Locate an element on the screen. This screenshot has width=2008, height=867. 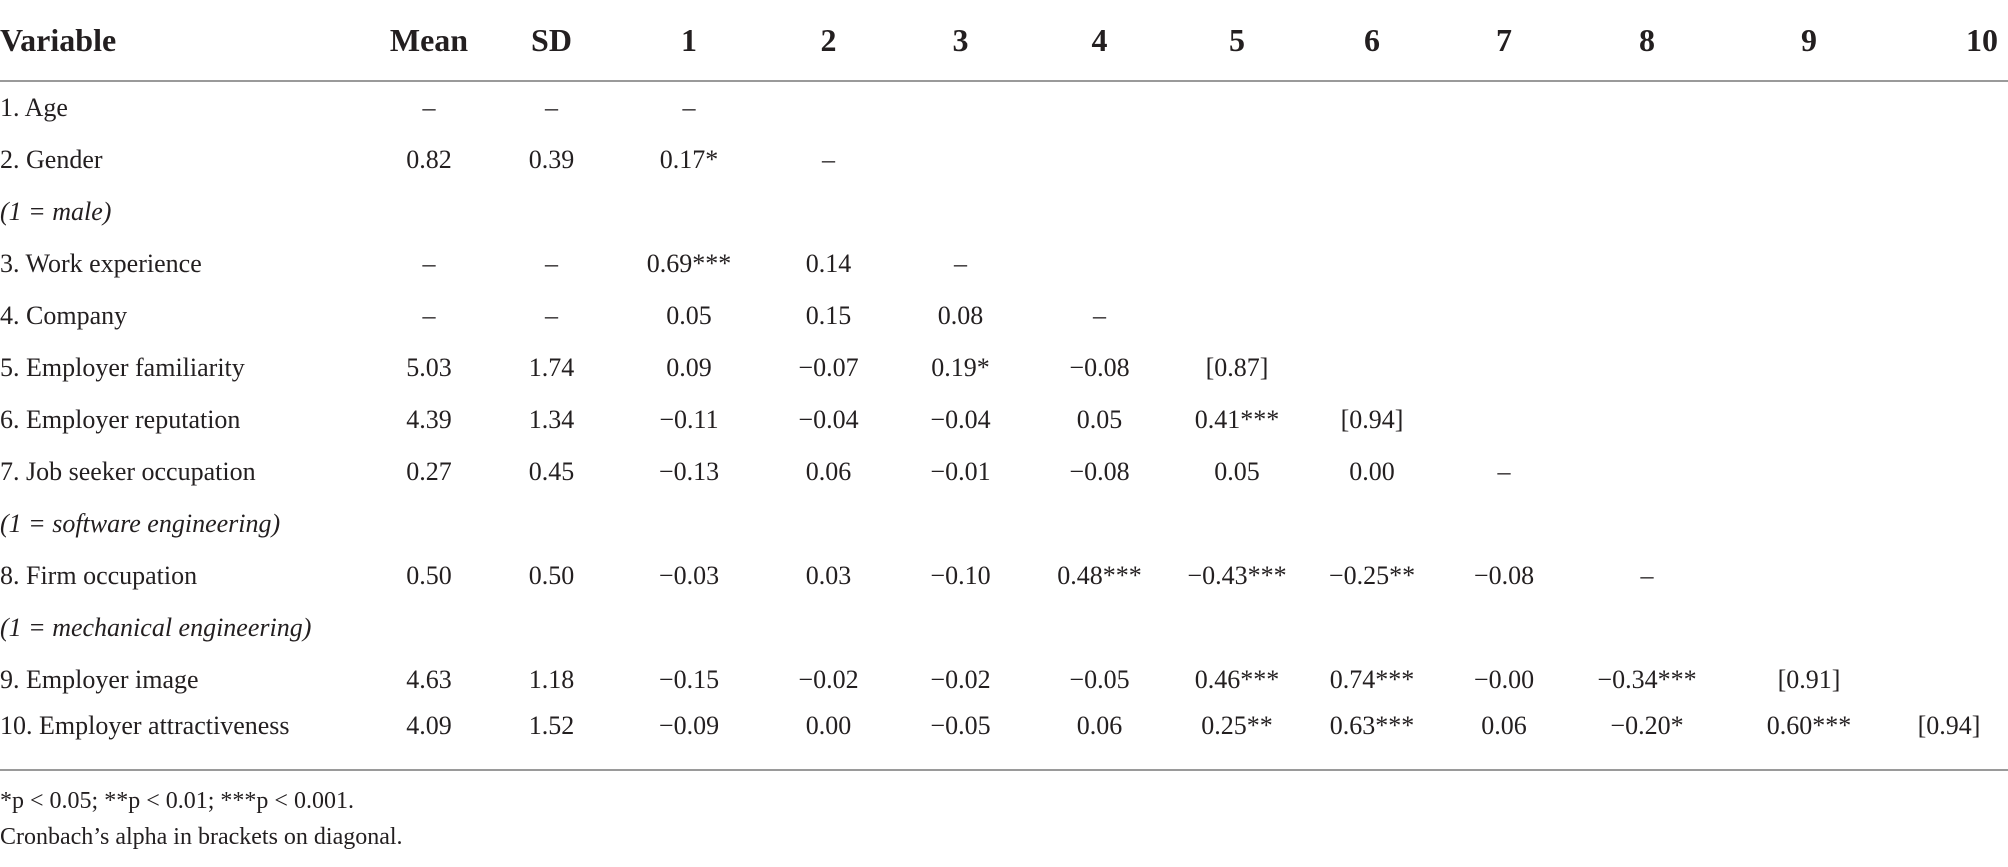
table-row-note: (1 = male) is located at coordinates (1004, 212).